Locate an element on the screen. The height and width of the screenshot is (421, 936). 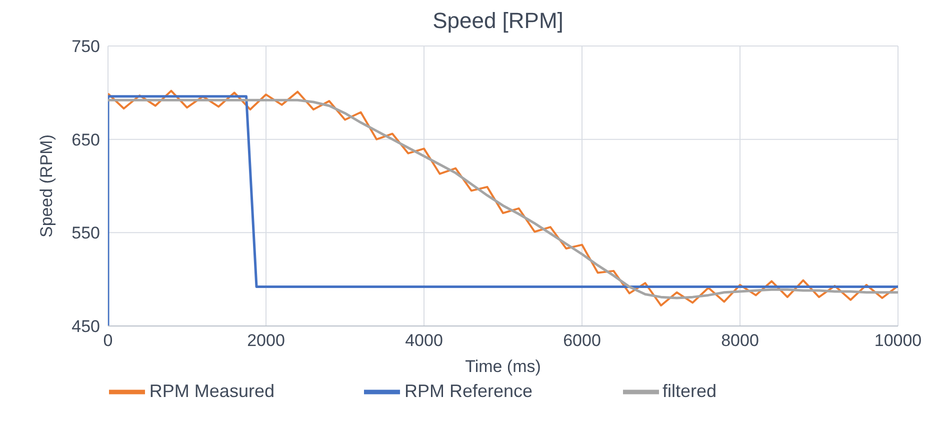
y-tick-label: 650 is located at coordinates (86, 140).